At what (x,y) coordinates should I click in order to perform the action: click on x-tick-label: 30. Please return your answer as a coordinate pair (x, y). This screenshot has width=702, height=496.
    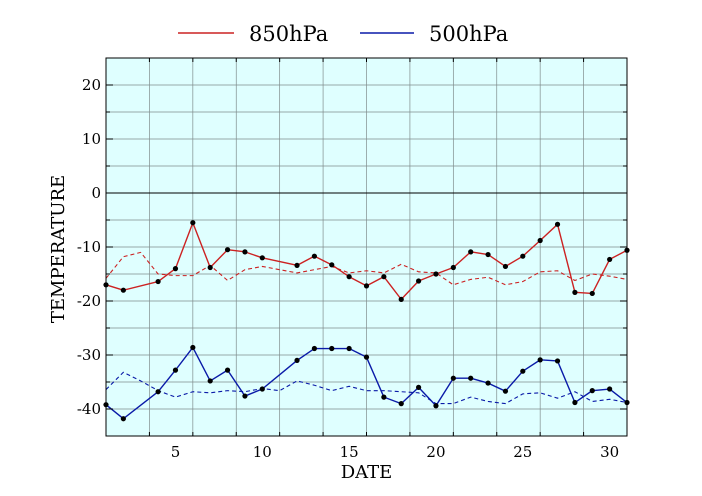
    Looking at the image, I should click on (609, 452).